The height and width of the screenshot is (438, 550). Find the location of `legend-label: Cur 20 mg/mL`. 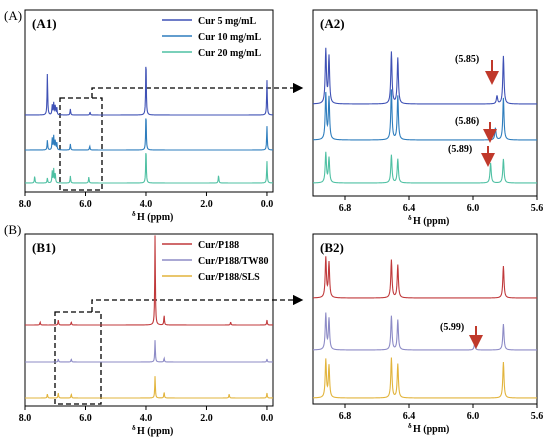

legend-label: Cur 20 mg/mL is located at coordinates (229, 53).